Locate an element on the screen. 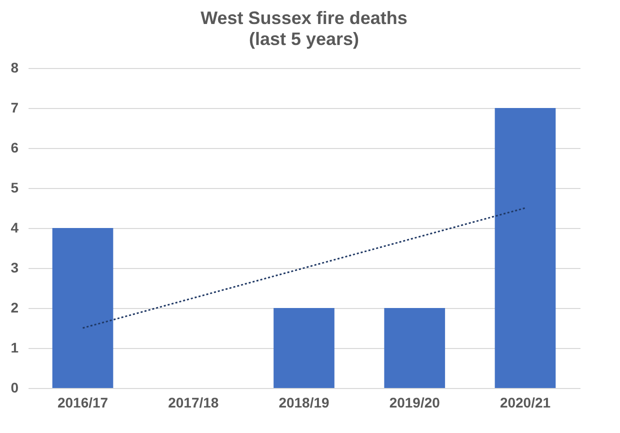  x-tick-label: 2020/21 is located at coordinates (525, 402).